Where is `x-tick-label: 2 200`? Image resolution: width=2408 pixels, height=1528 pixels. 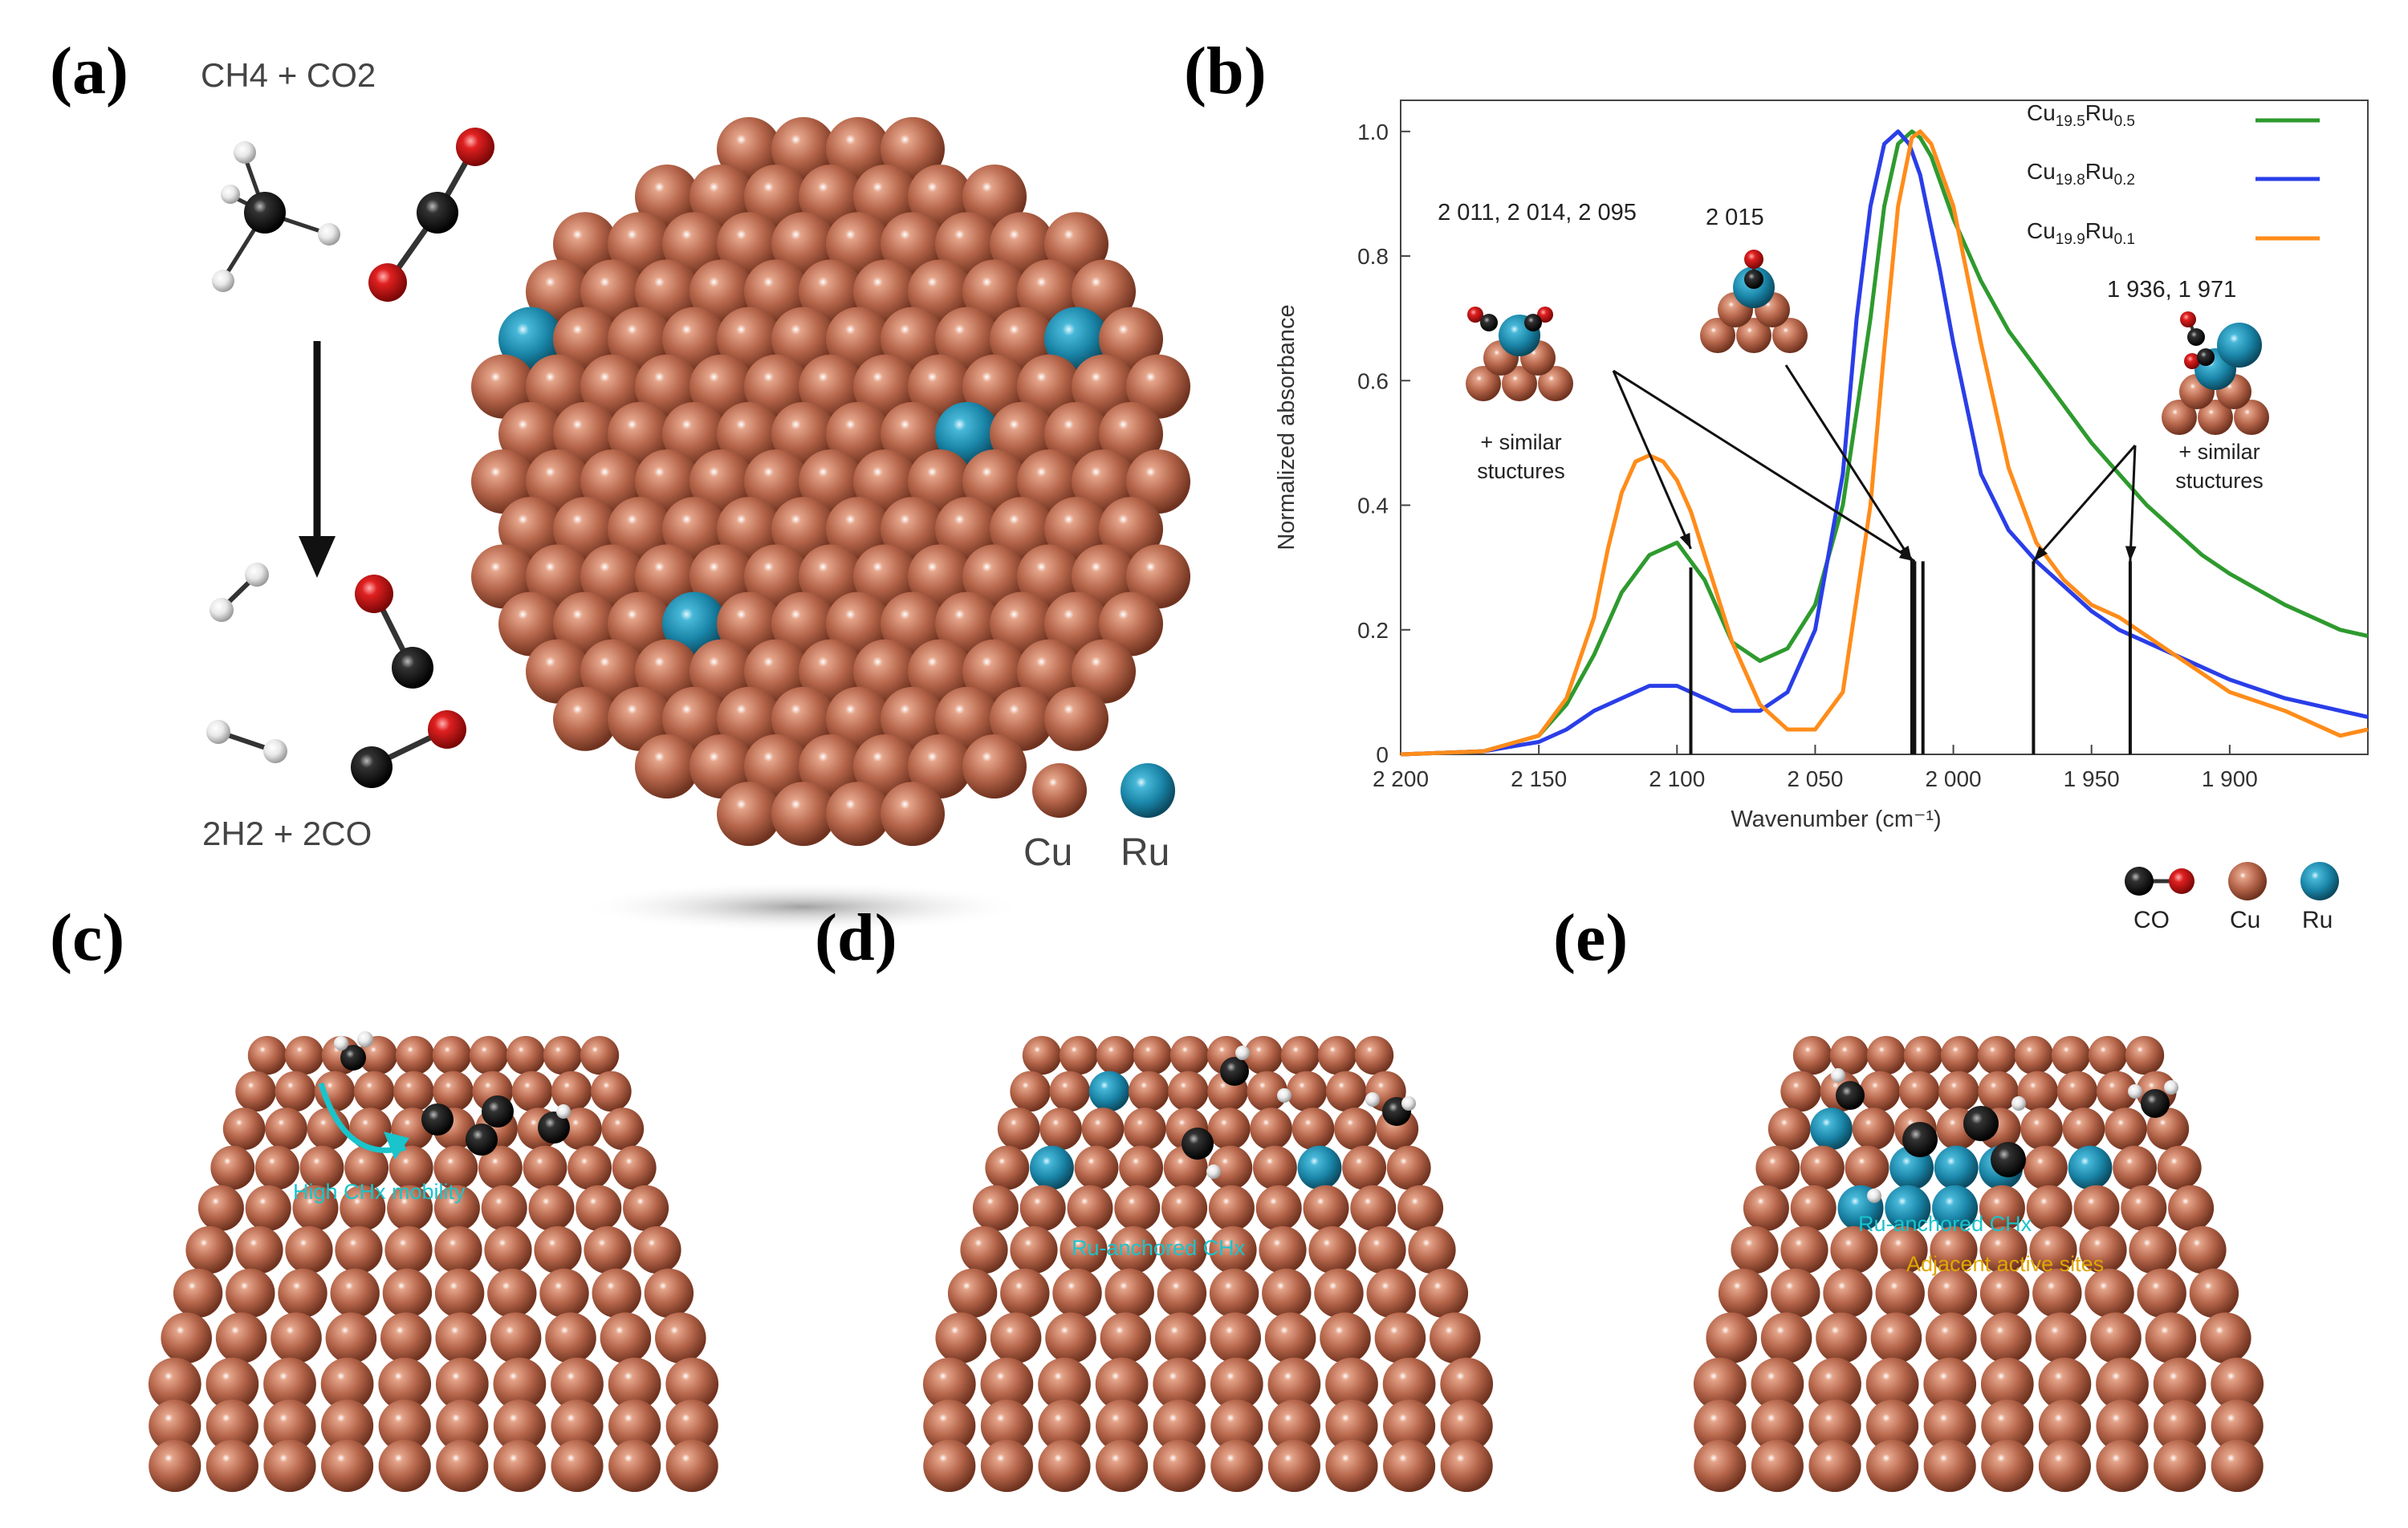 x-tick-label: 2 200 is located at coordinates (1401, 779).